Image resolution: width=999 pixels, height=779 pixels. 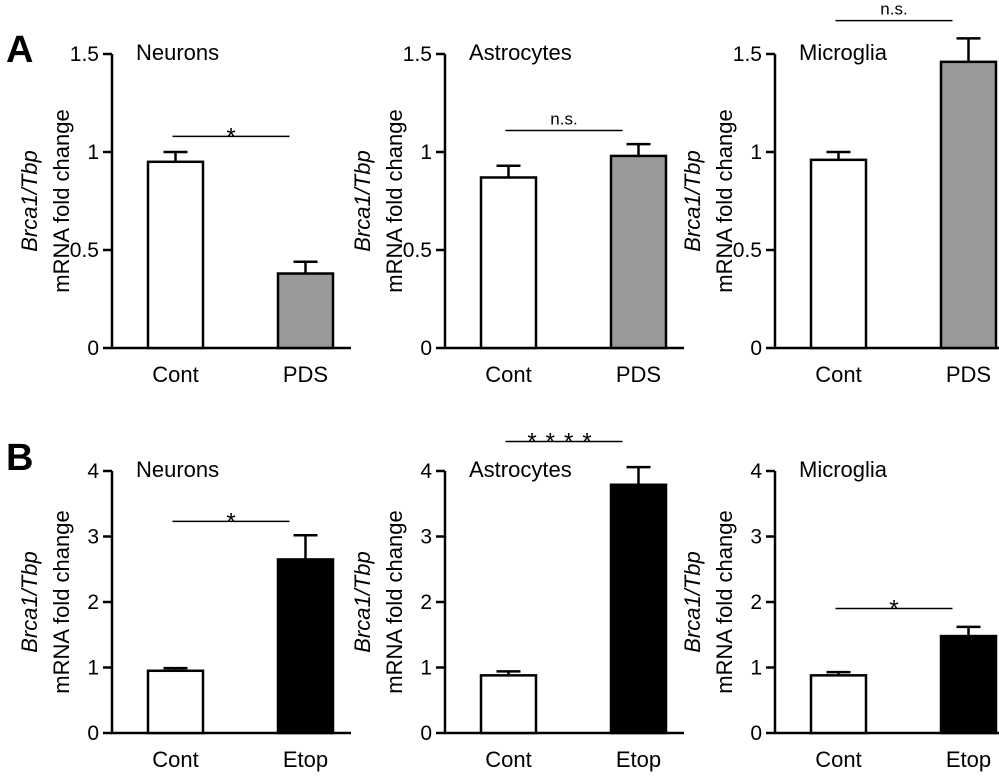 I want to click on panel-letter-a: A, so click(x=19, y=50).